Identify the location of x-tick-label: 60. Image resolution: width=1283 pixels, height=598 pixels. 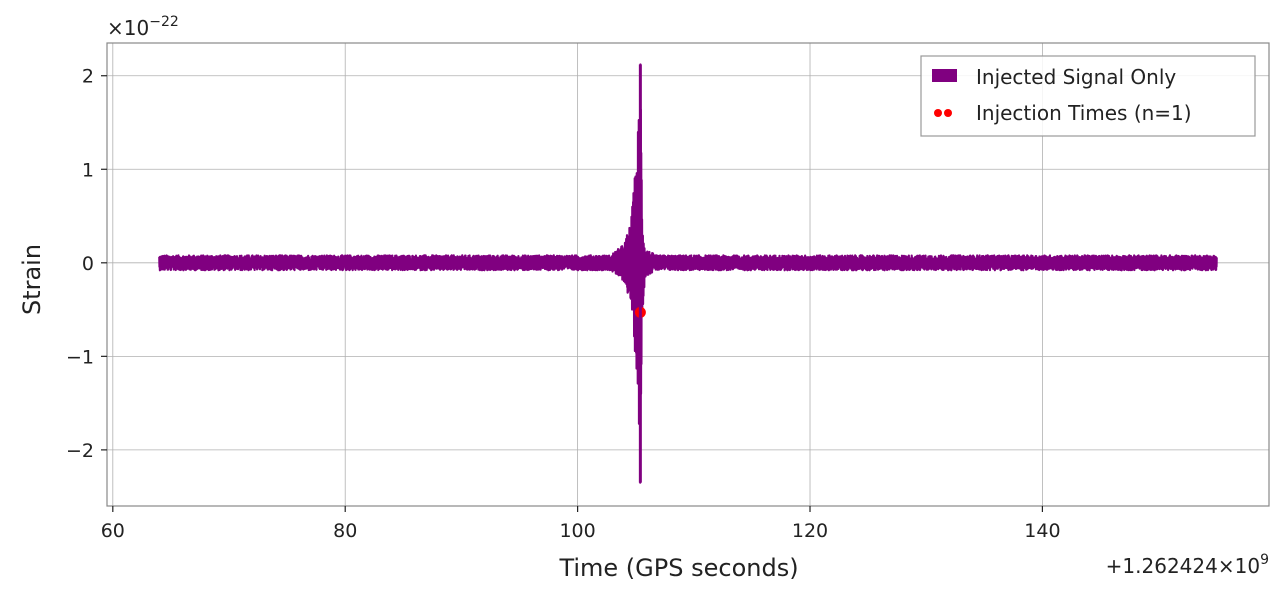
(113, 531).